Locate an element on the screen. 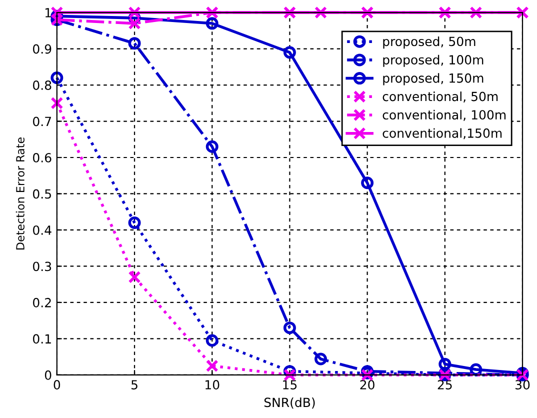  y-tick-label: 0.2 is located at coordinates (42, 303).